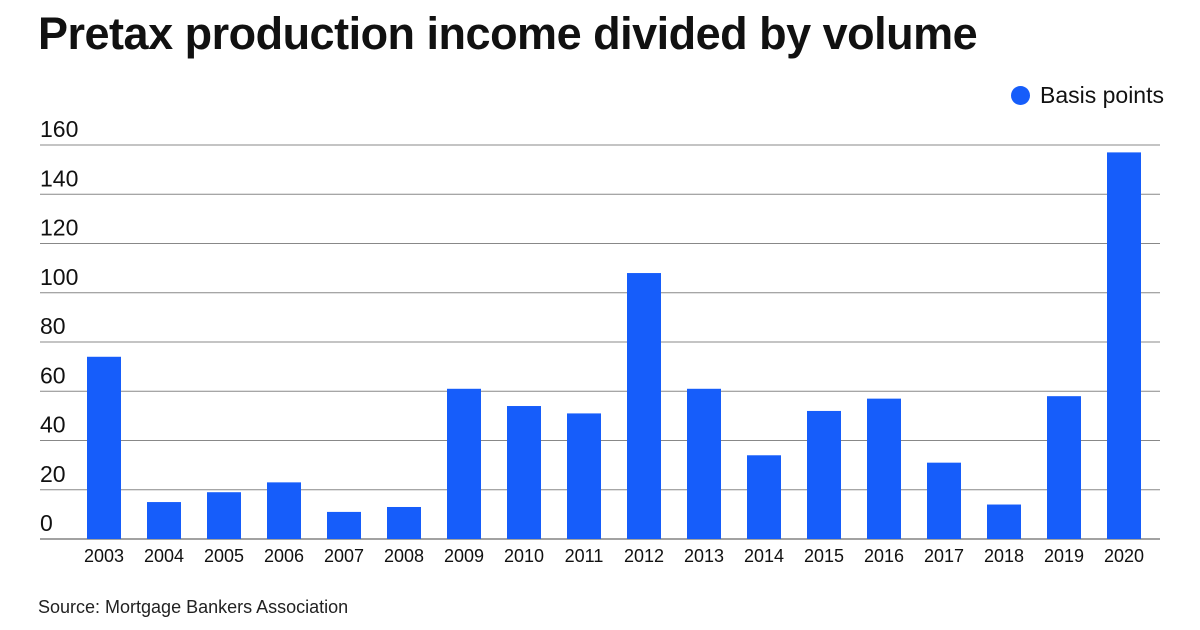  Describe the element at coordinates (464, 556) in the screenshot. I see `x-tick-label: 2009` at that location.